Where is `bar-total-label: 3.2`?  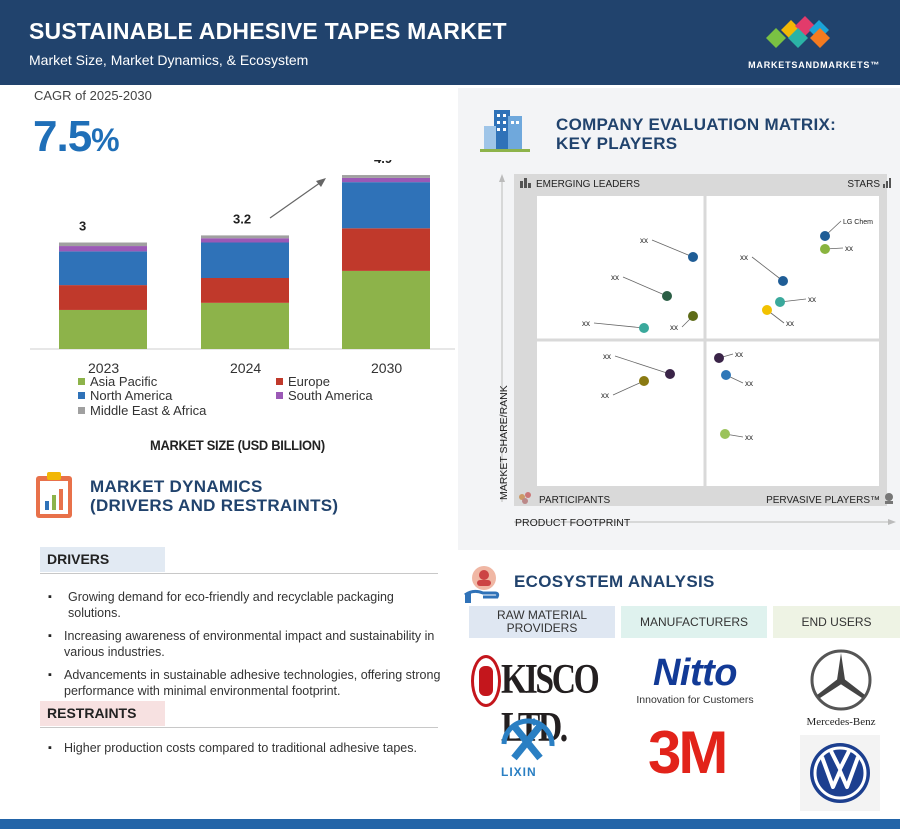 bar-total-label: 3.2 is located at coordinates (242, 218).